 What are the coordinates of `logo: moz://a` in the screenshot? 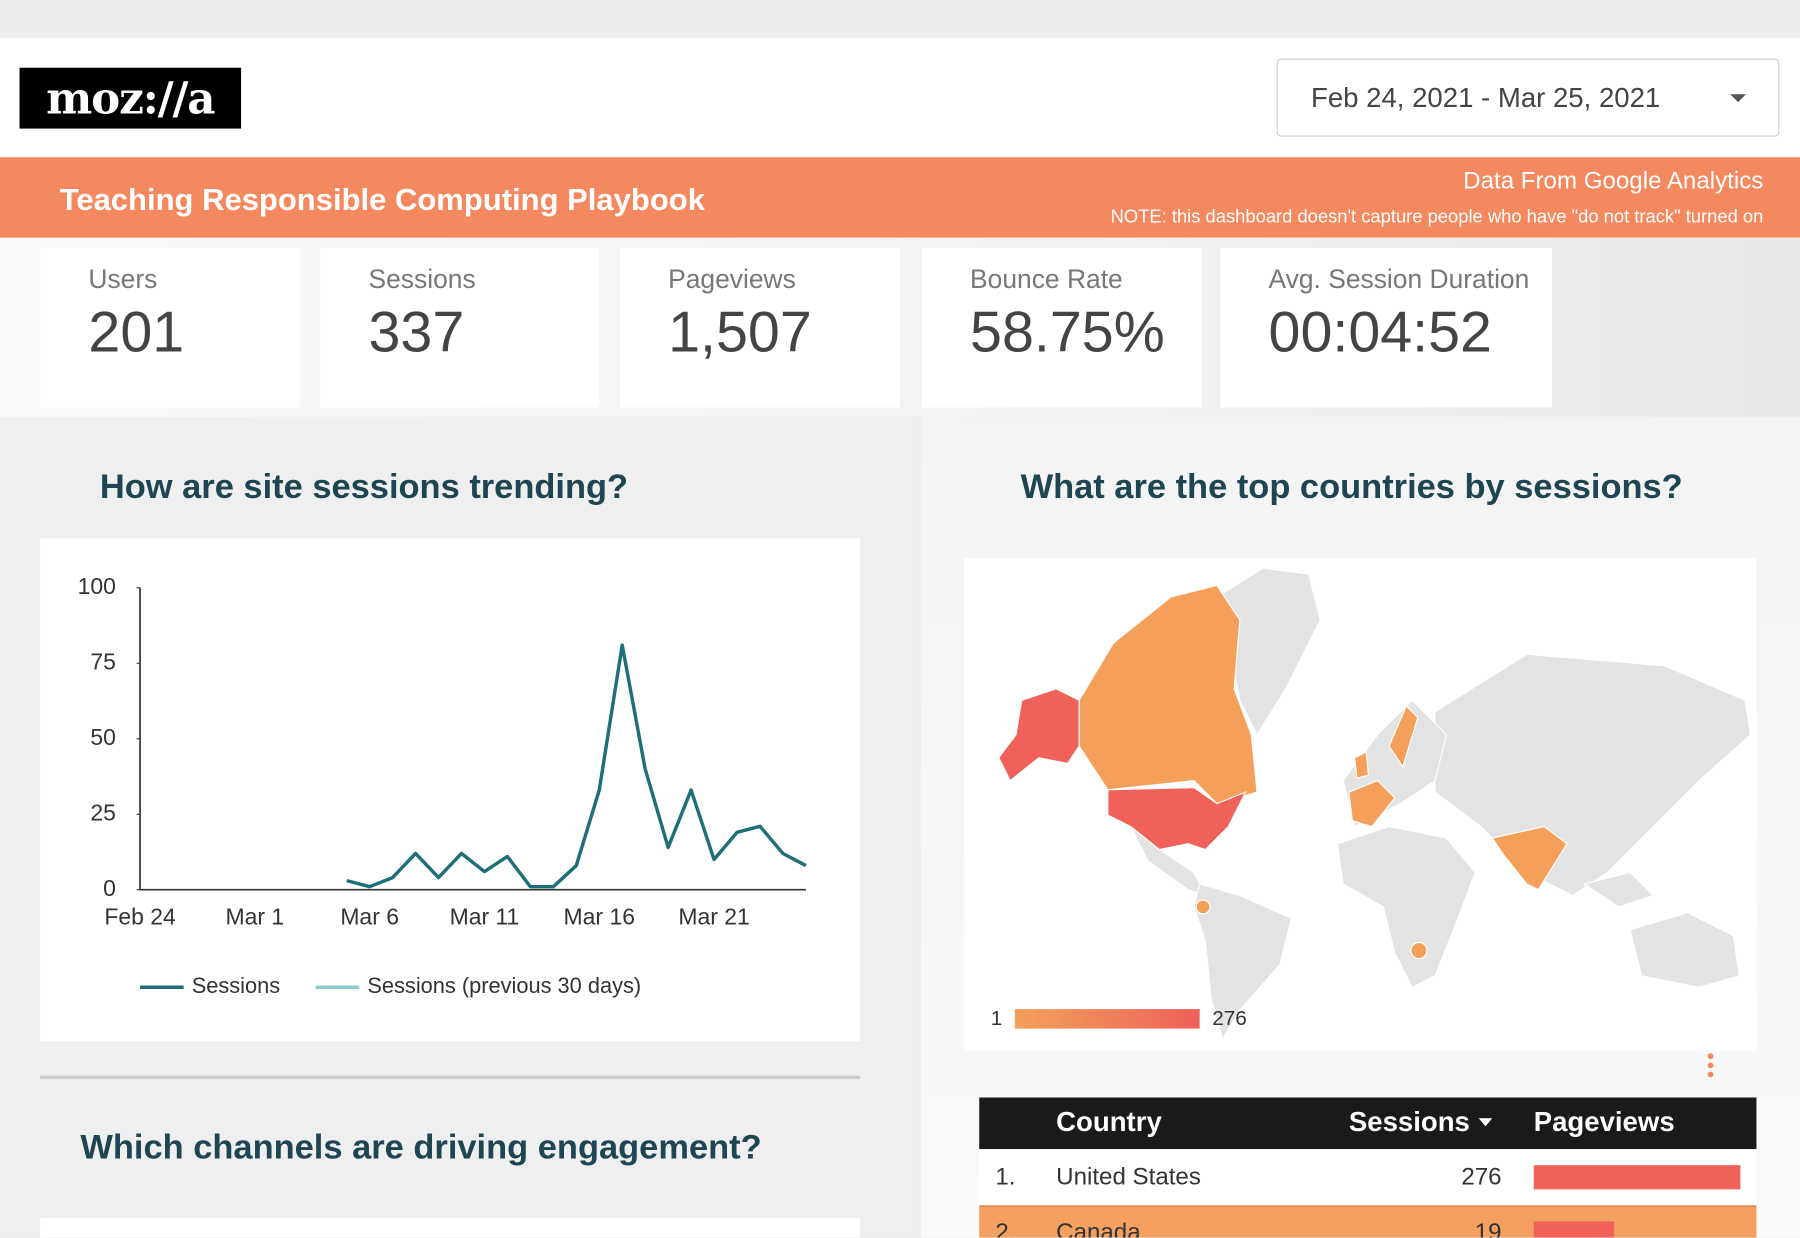 It's located at (130, 98).